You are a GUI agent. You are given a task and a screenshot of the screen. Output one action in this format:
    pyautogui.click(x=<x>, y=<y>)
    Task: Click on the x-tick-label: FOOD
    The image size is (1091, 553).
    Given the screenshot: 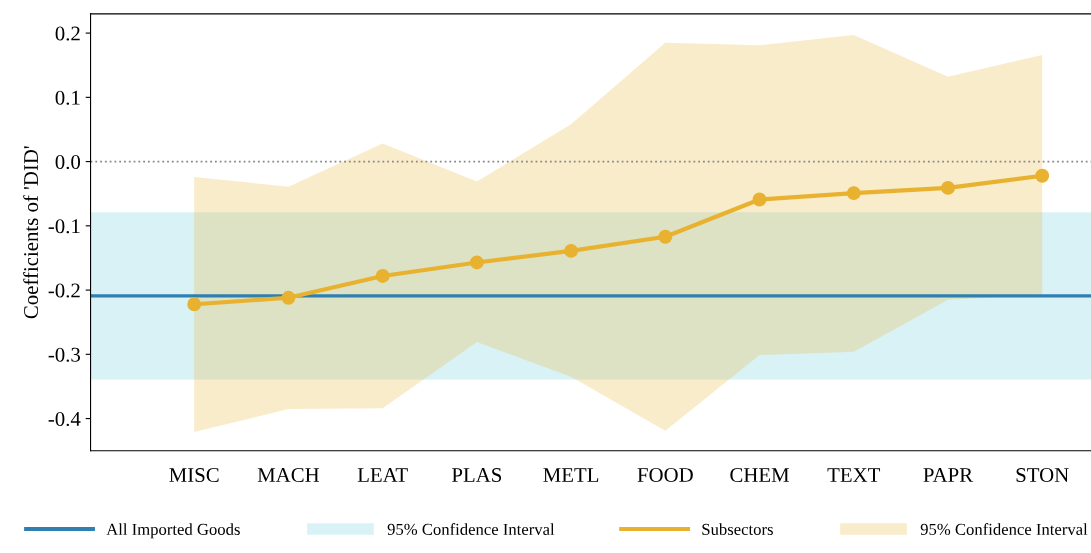 What is the action you would take?
    pyautogui.click(x=665, y=475)
    